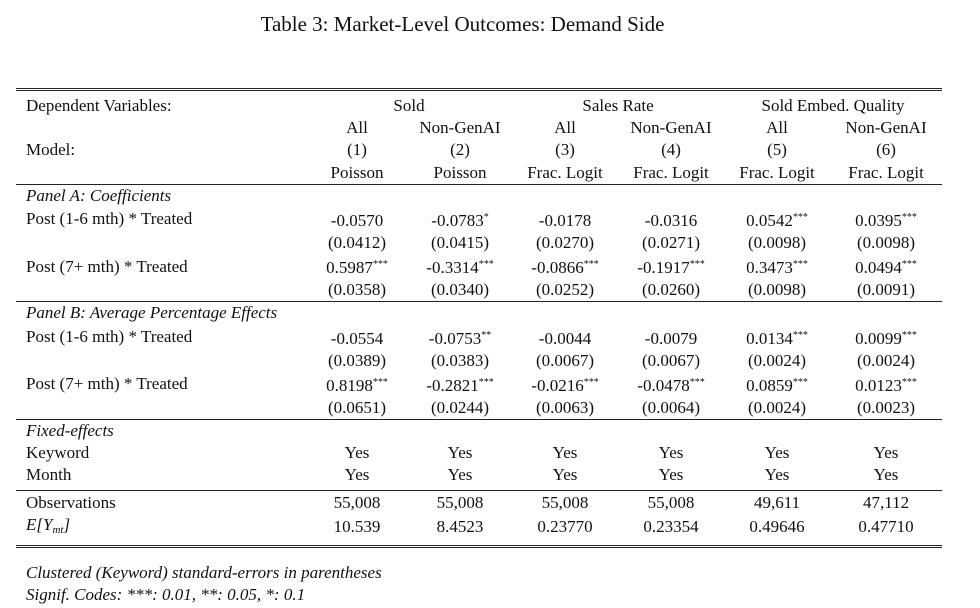 This screenshot has width=980, height=608. I want to click on group-sold: Sold, so click(409, 103).